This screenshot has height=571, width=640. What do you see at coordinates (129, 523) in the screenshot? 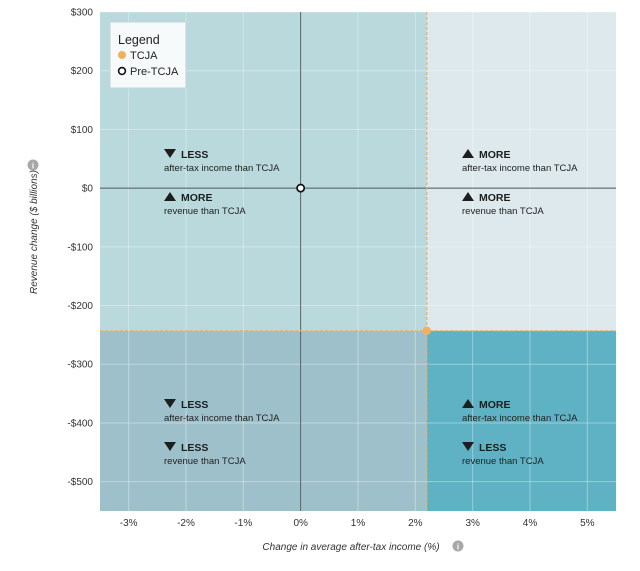
I see `x-tick-label: -3%` at bounding box center [129, 523].